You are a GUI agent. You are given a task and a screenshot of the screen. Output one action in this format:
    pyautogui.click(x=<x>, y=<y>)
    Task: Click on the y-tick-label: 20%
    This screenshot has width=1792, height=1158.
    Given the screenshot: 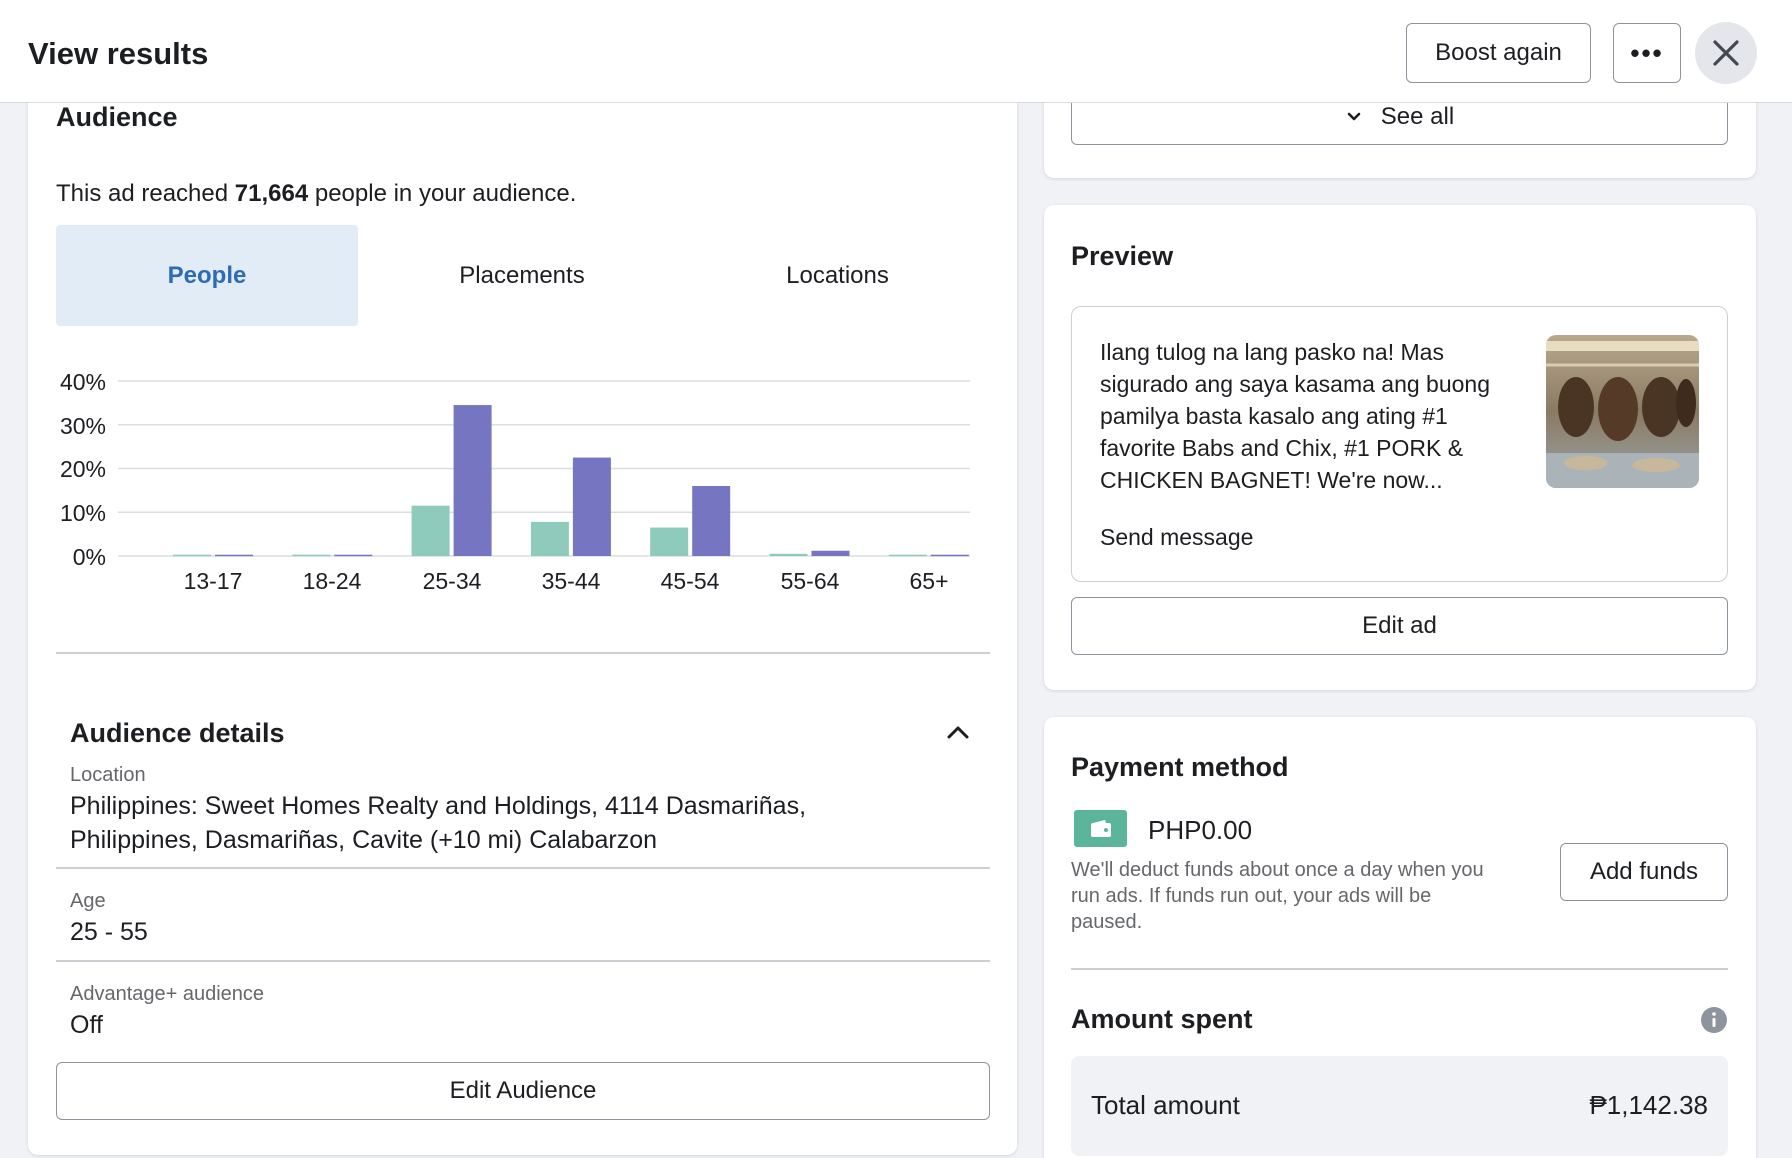 What is the action you would take?
    pyautogui.click(x=82, y=469)
    